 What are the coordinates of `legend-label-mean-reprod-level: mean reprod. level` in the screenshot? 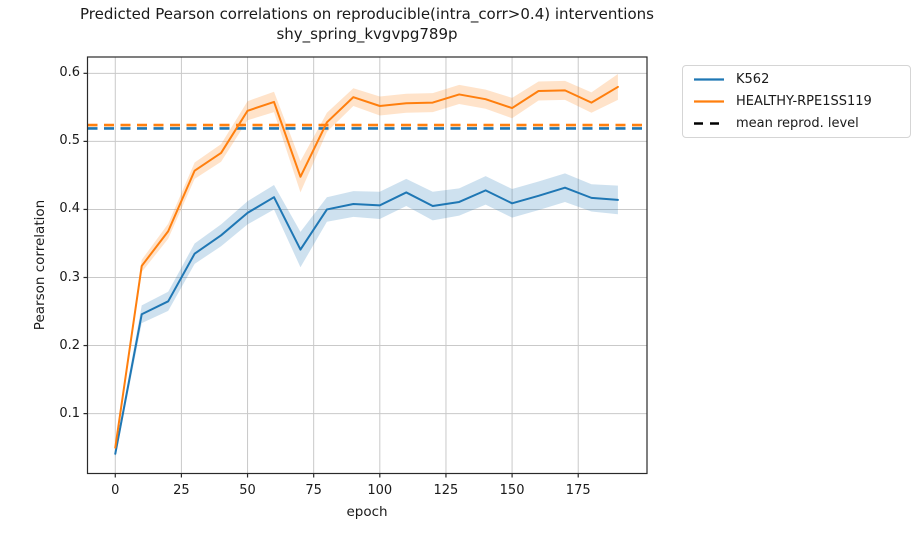 It's located at (797, 124).